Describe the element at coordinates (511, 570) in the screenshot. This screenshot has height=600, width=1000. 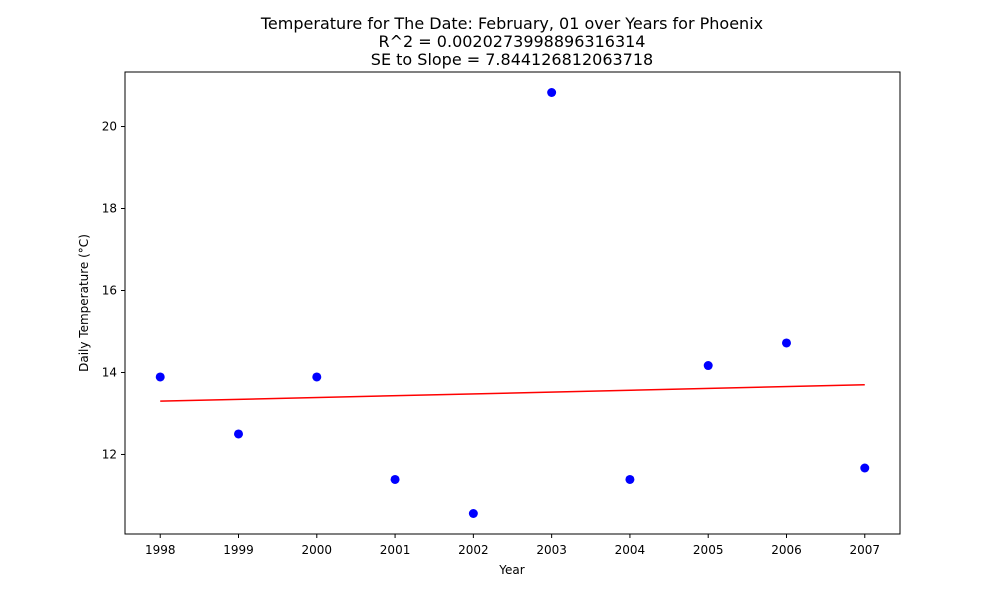
I see `x-axis-label: Year` at that location.